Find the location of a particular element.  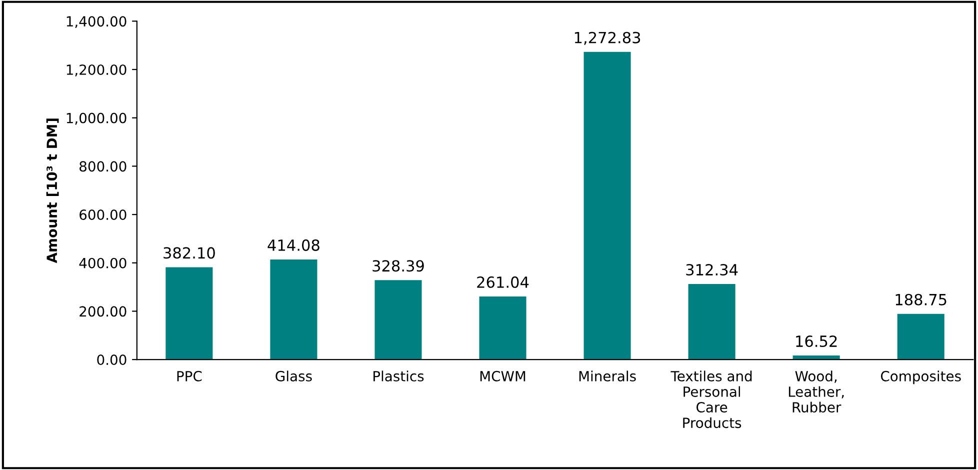

data-label: 382.10 is located at coordinates (189, 253).